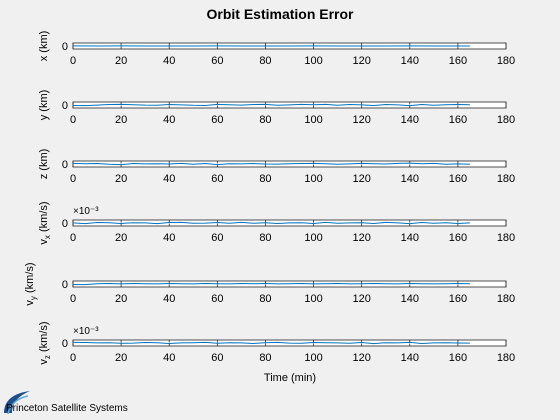  I want to click on subplot-2: 0 20 40 60 80 100 120 140 160 180 0 y (km), so click(276, 108).